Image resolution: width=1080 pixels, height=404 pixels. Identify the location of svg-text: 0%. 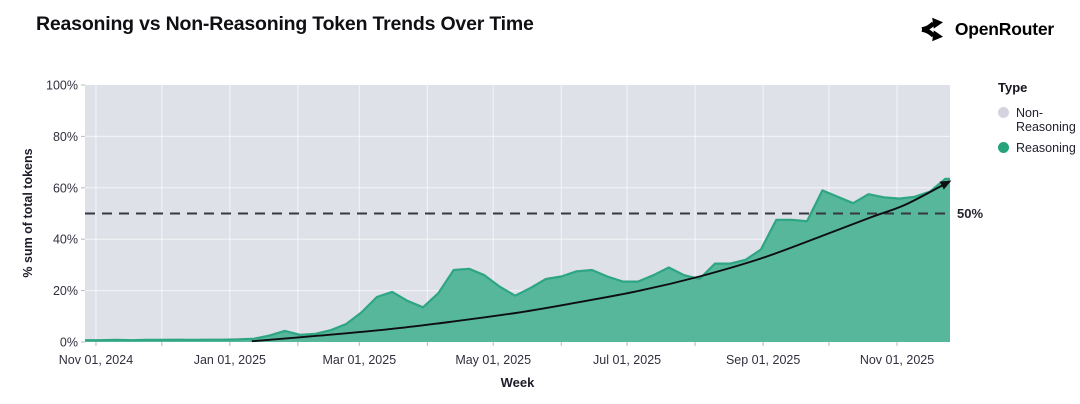
(69, 343).